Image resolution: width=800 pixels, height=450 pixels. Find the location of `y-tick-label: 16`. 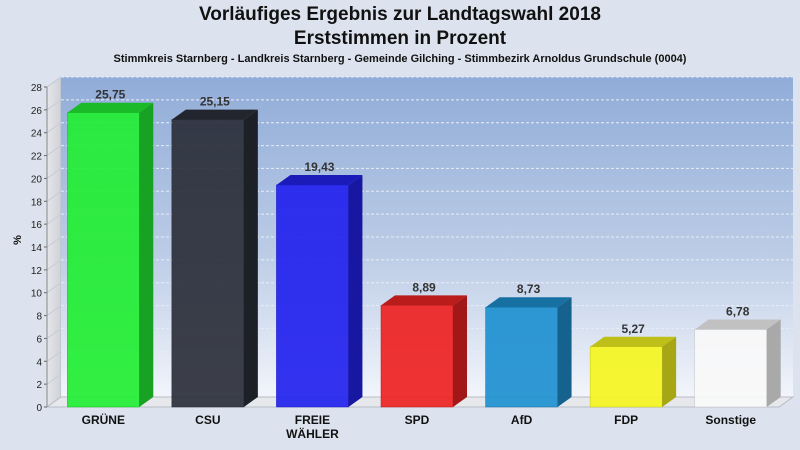

y-tick-label: 16 is located at coordinates (37, 225).